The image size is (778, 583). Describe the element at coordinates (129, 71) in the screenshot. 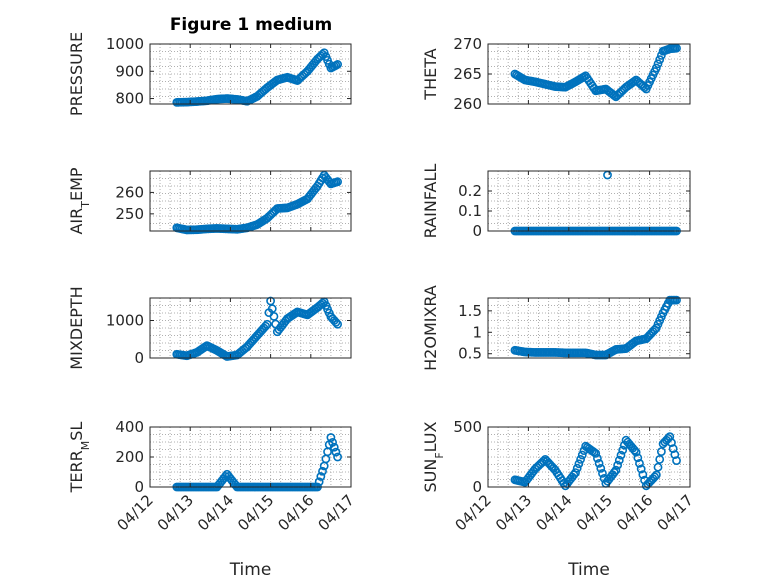

I see `y-tick-label: 900` at that location.